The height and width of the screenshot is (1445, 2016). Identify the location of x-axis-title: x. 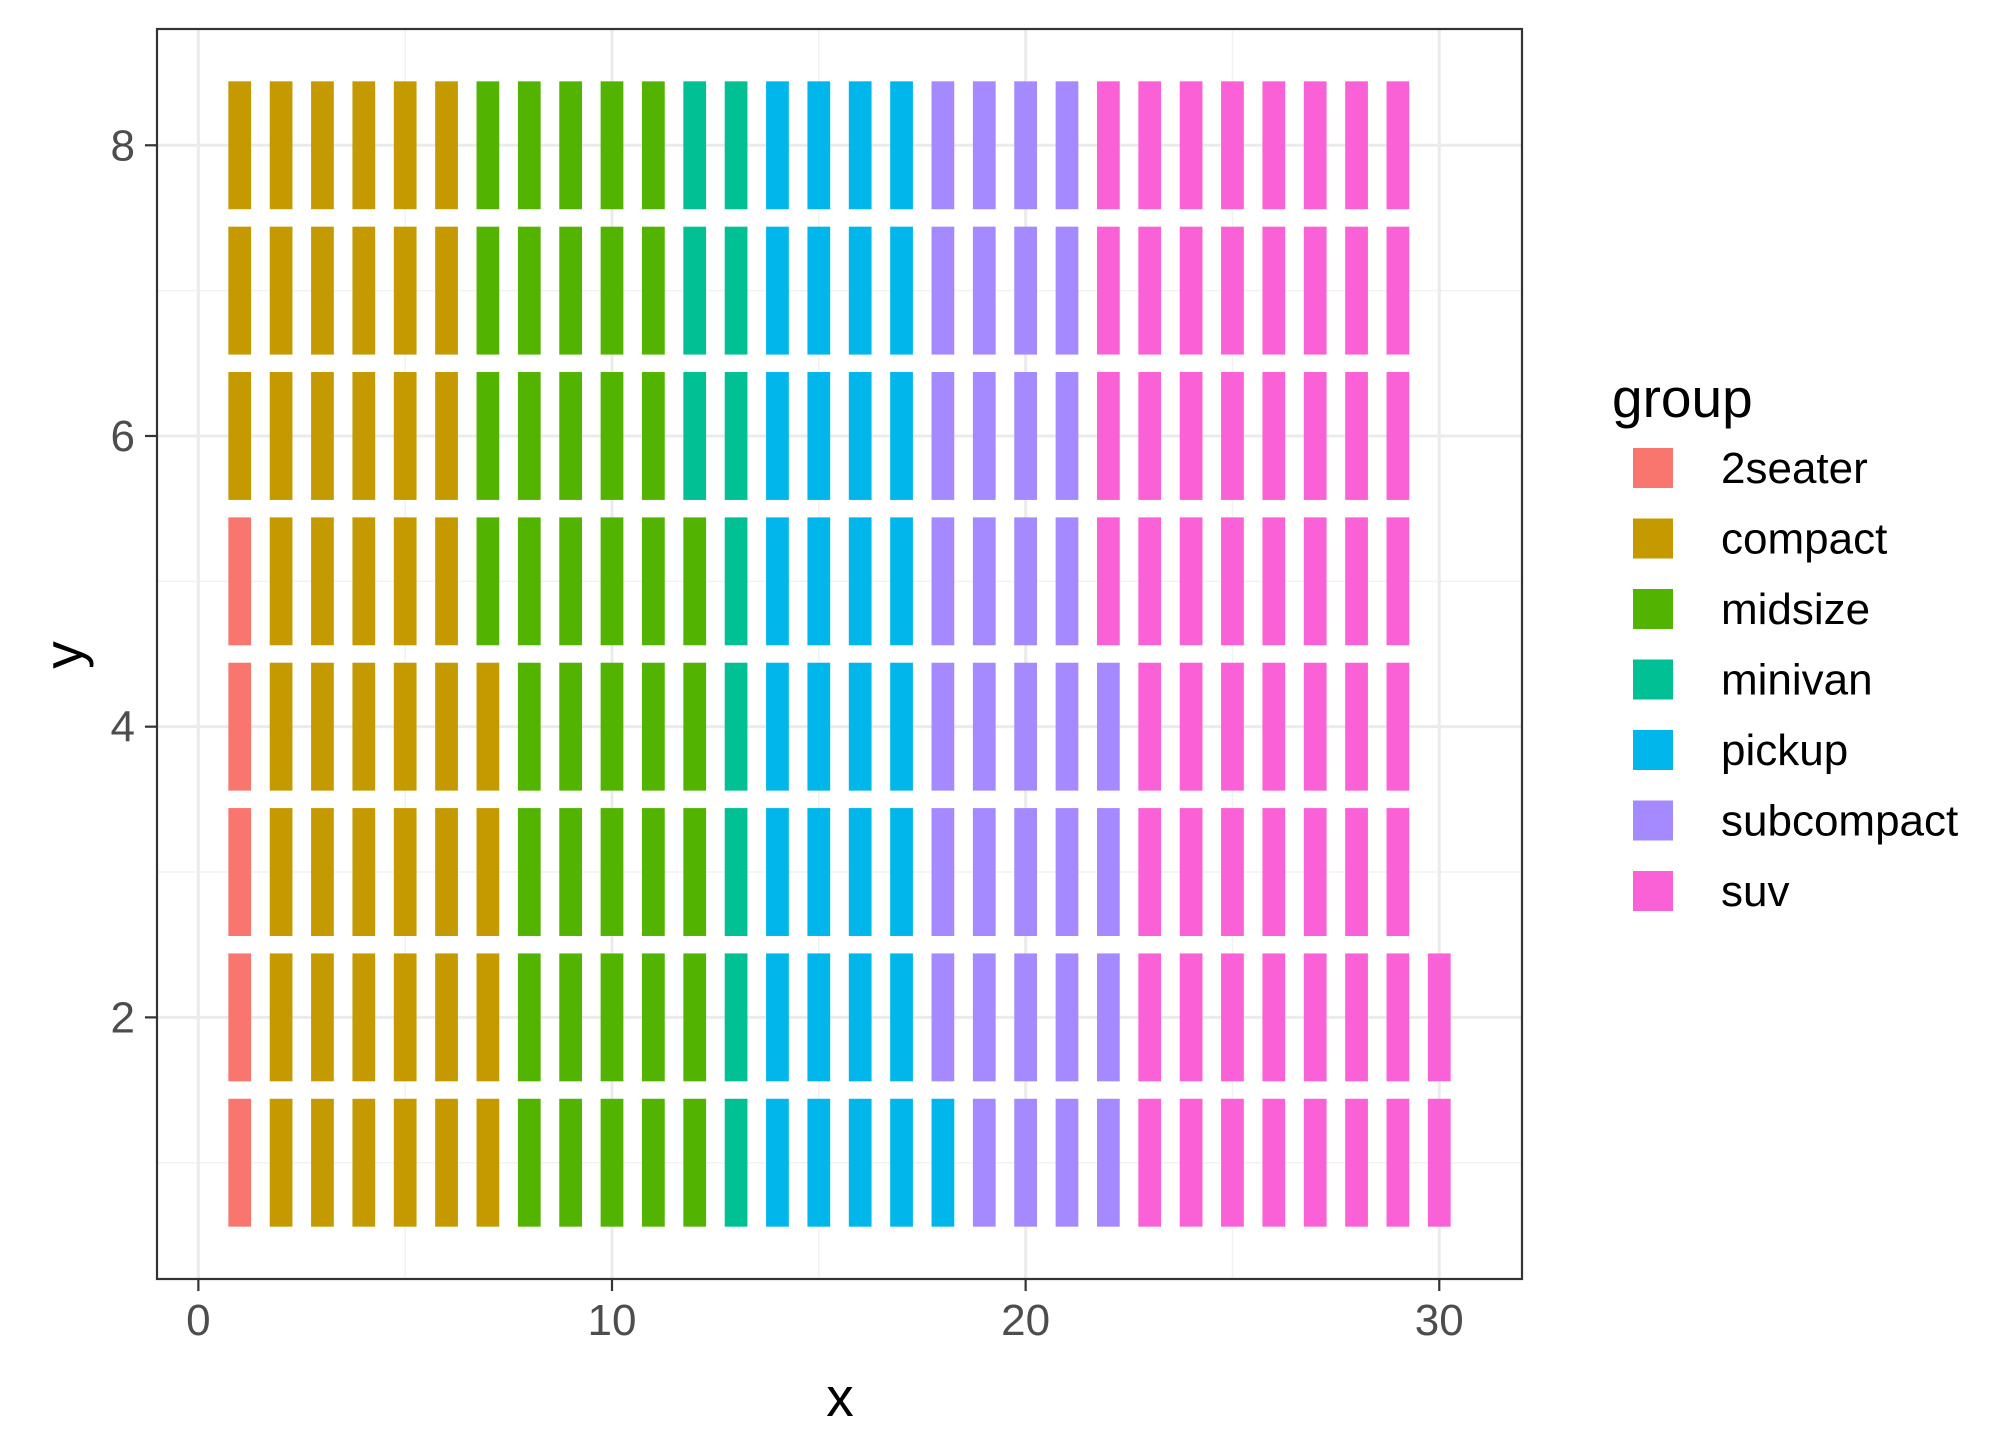
(840, 1397).